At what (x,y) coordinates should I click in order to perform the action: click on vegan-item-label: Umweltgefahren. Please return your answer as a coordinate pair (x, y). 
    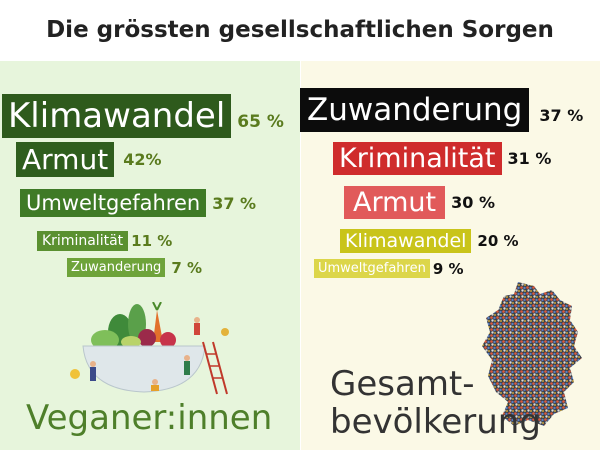
    Looking at the image, I should click on (113, 203).